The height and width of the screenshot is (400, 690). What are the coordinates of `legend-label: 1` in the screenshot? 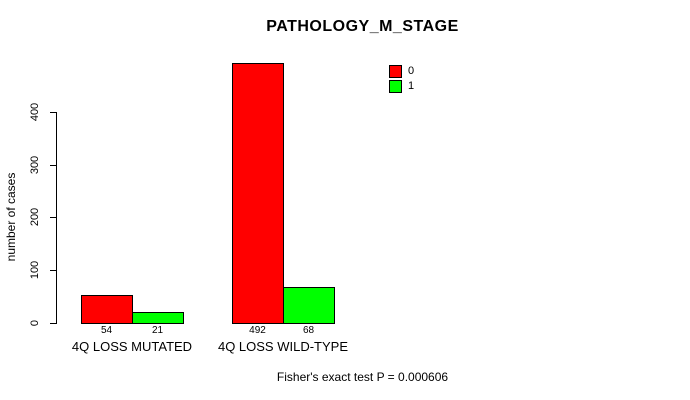 It's located at (411, 86).